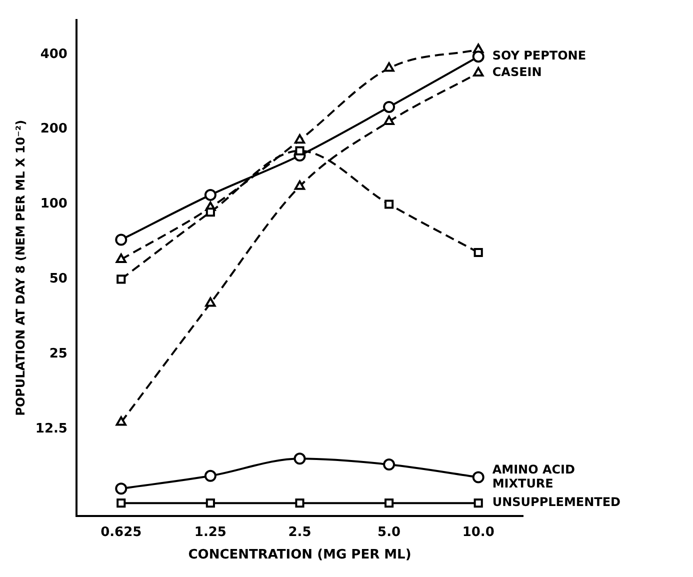  What do you see at coordinates (556, 502) in the screenshot?
I see `series-label: UNSUPPLEMENTED` at bounding box center [556, 502].